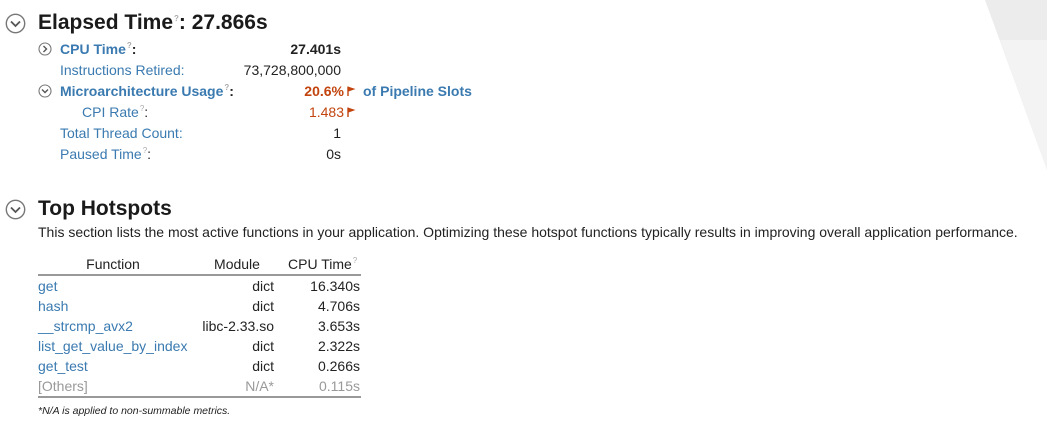 This screenshot has height=446, width=1047. Describe the element at coordinates (324, 91) in the screenshot. I see `microarchitecture-usage-value: 20.6%` at that location.